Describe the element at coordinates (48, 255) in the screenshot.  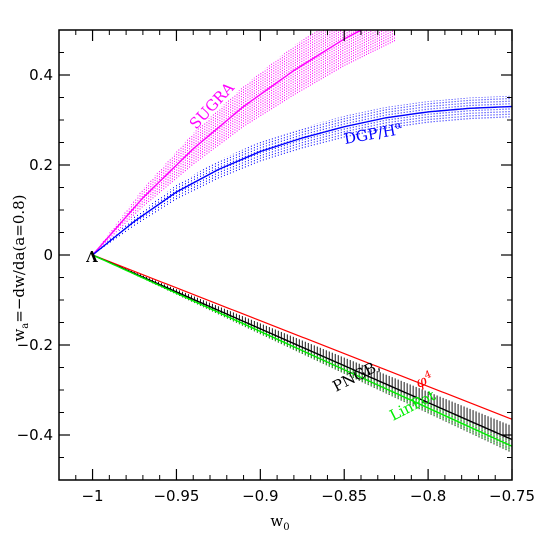
I see `y-tick-label: 0` at that location.